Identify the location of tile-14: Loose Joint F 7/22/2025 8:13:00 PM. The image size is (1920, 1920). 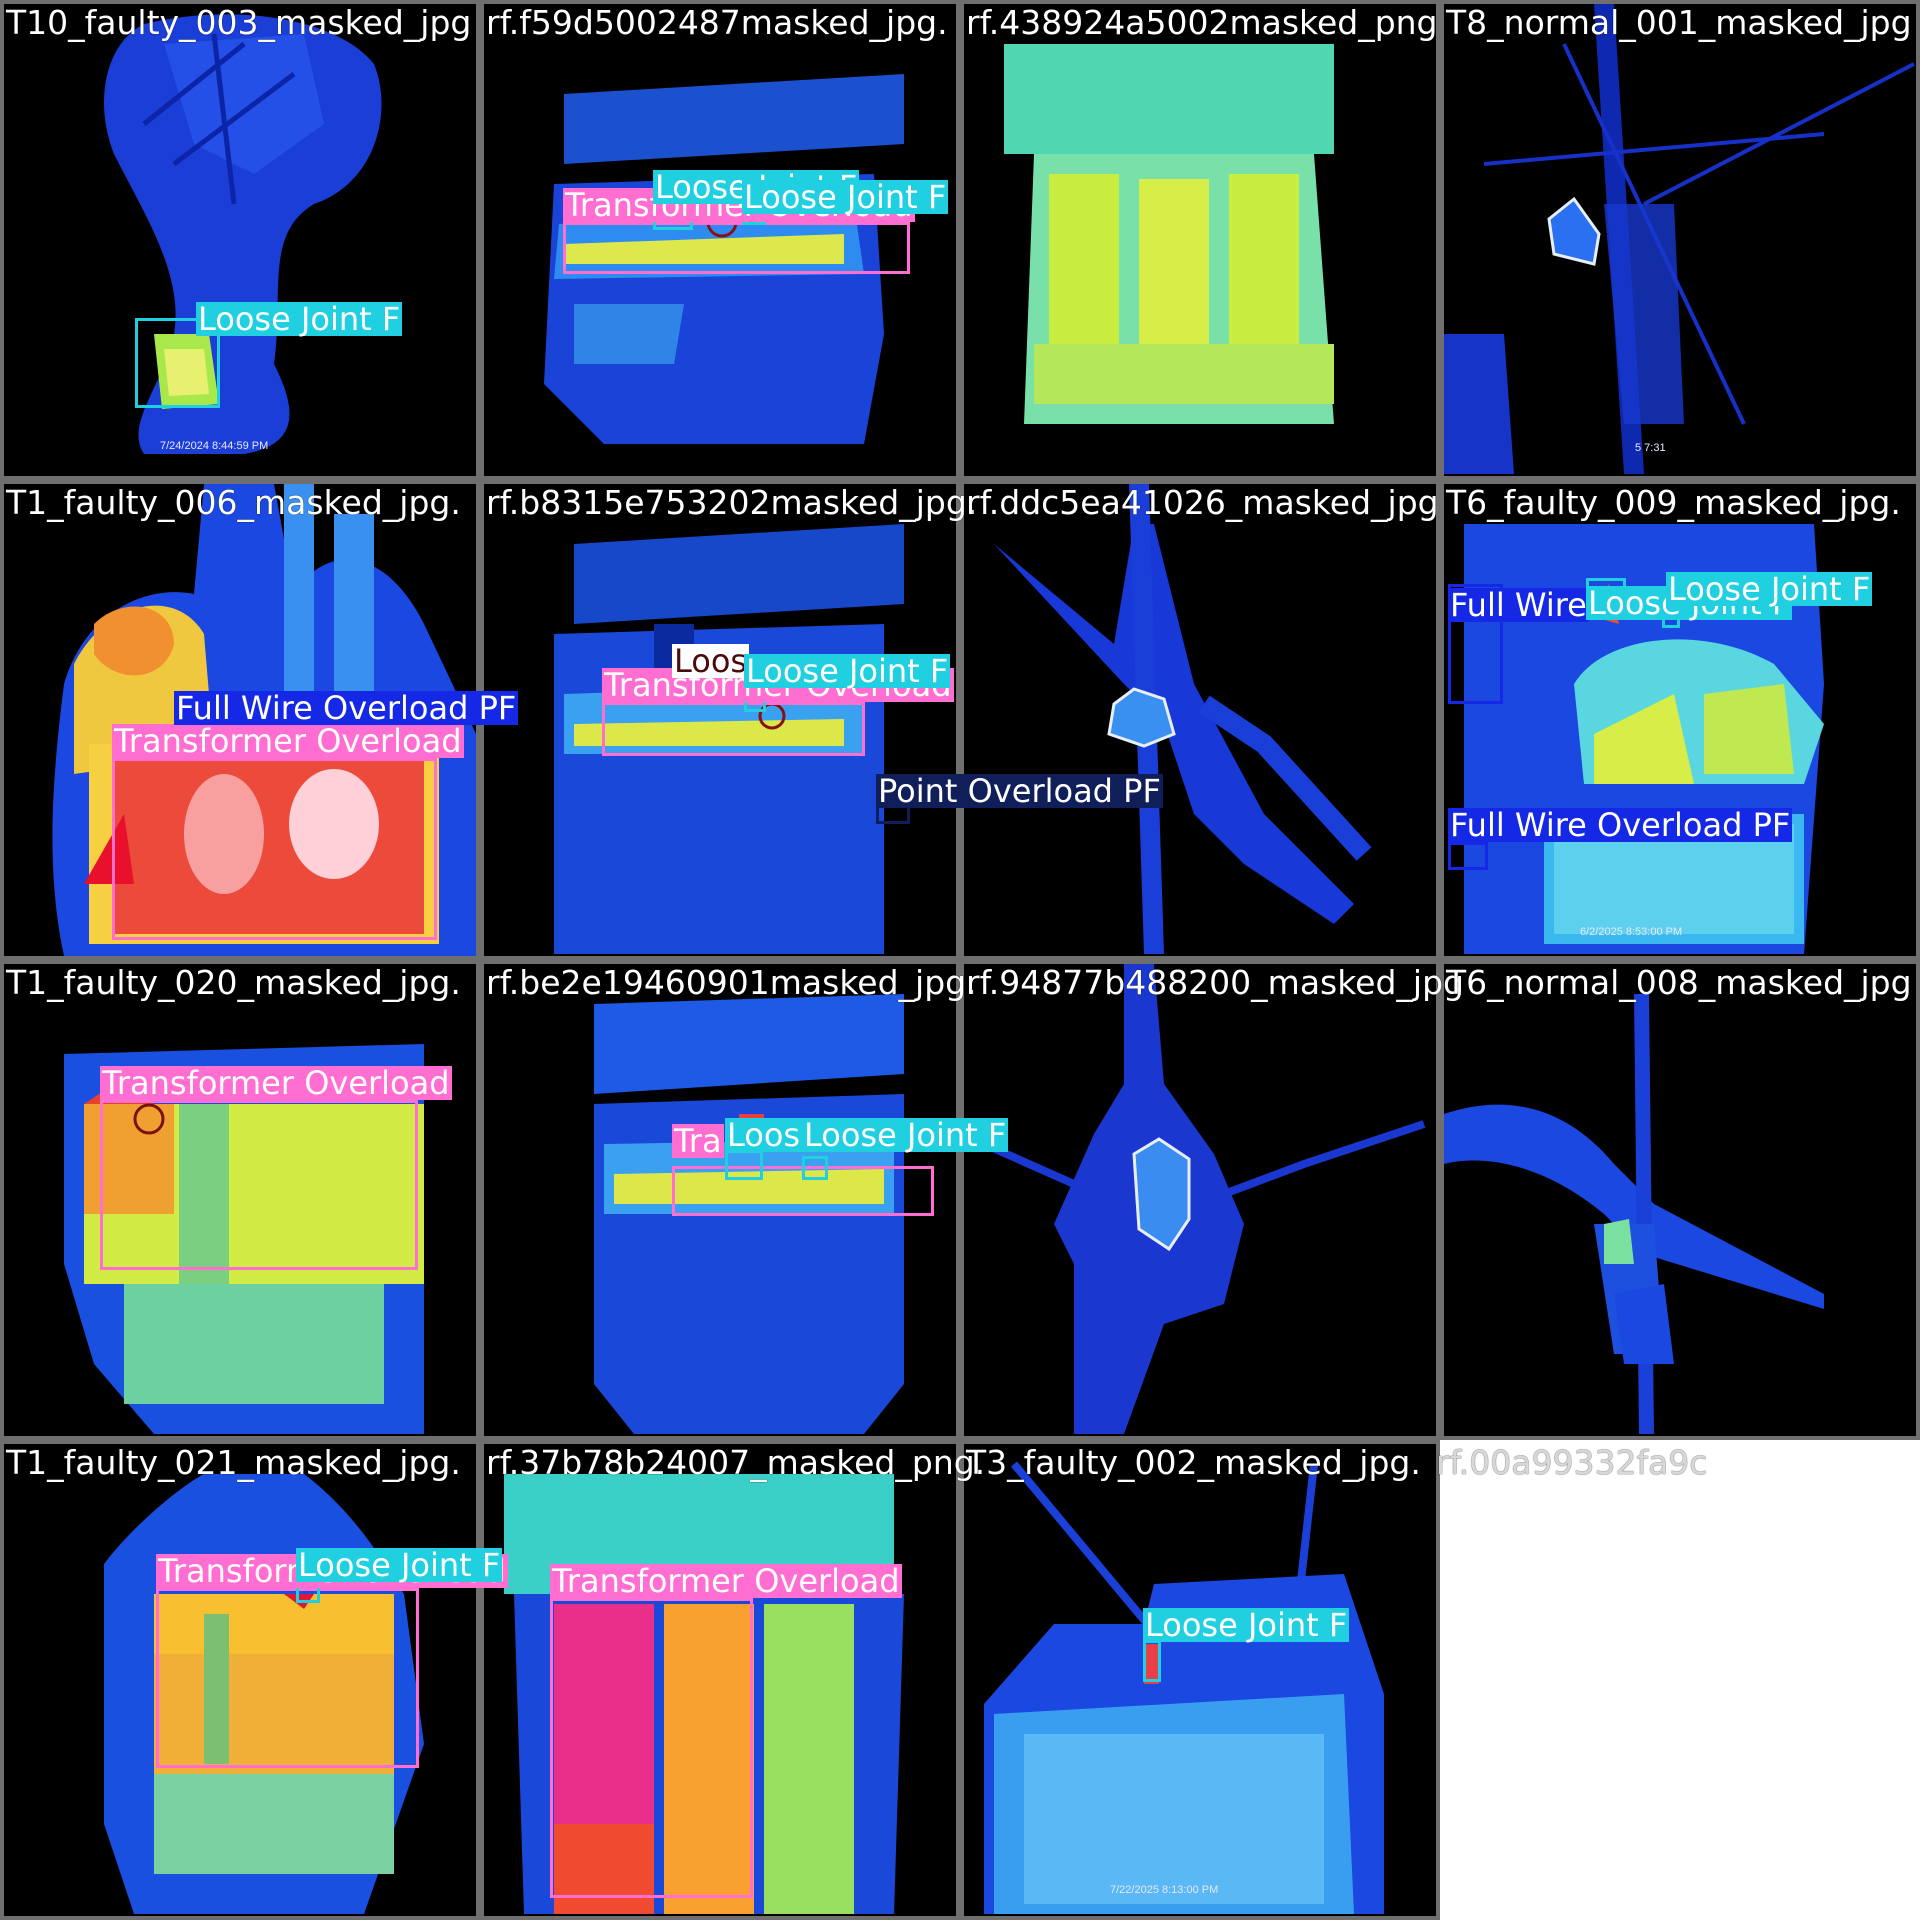
(1200, 1680).